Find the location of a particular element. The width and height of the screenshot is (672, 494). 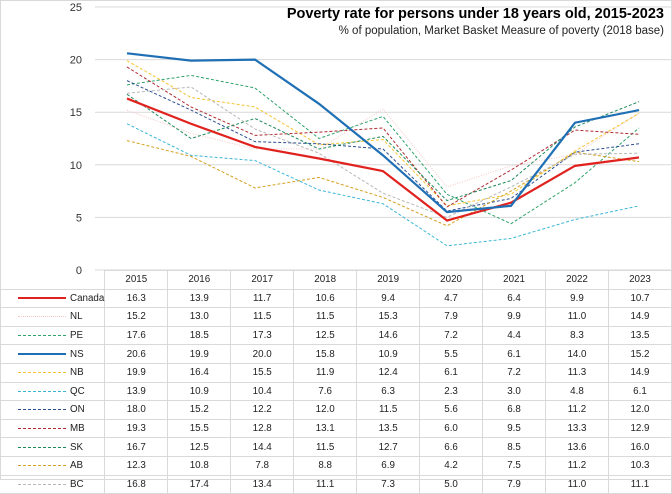

y-tick-label: 25 is located at coordinates (76, 8).